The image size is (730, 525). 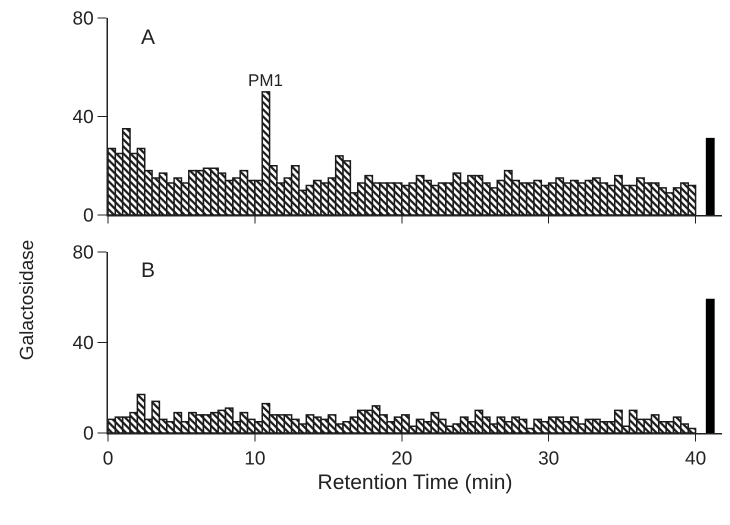 What do you see at coordinates (255, 459) in the screenshot?
I see `x-tick-label: 10` at bounding box center [255, 459].